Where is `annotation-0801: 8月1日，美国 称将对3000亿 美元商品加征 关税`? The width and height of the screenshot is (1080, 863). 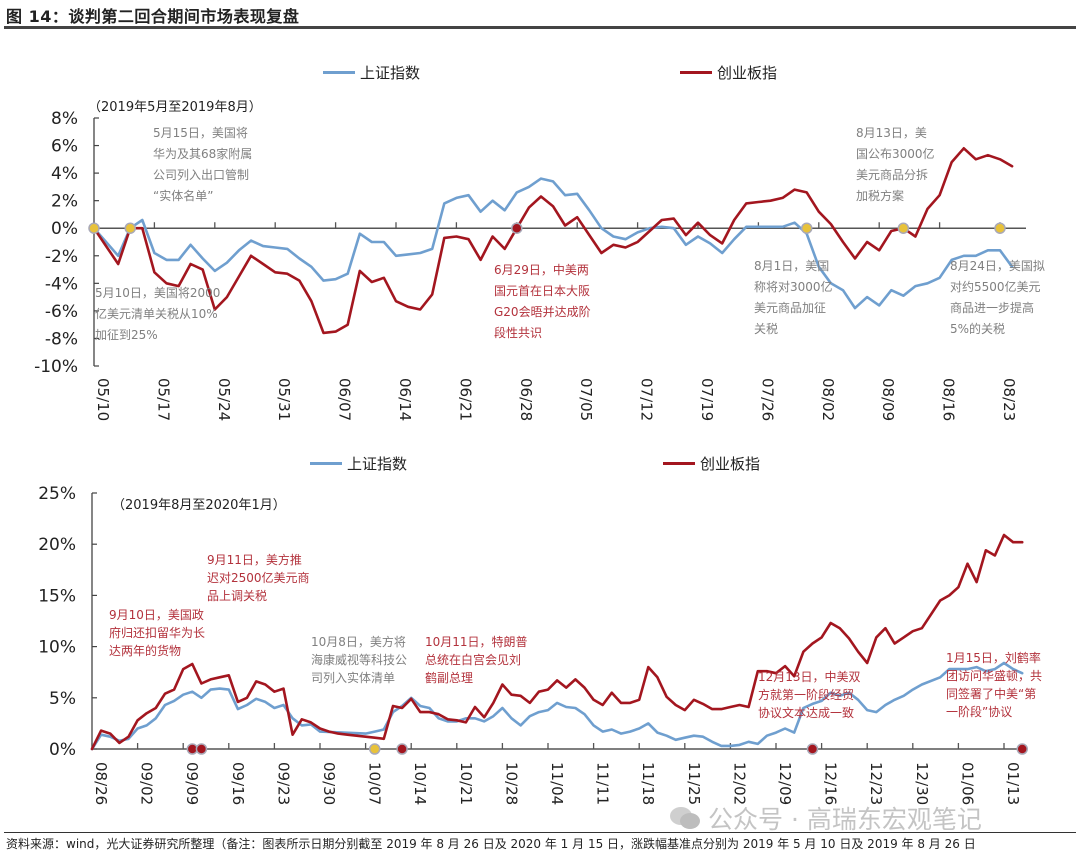 annotation-0801: 8月1日，美国 称将对3000亿 美元商品加征 关税 is located at coordinates (793, 298).